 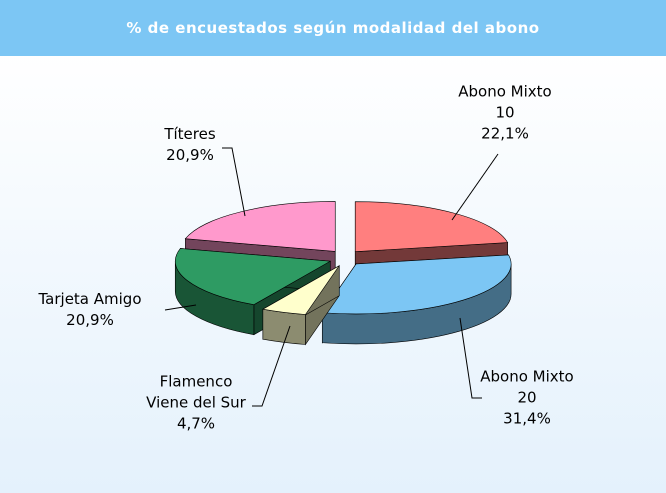 I want to click on data-label: Flamenco Viene del Sur 4,7%, so click(x=196, y=403).